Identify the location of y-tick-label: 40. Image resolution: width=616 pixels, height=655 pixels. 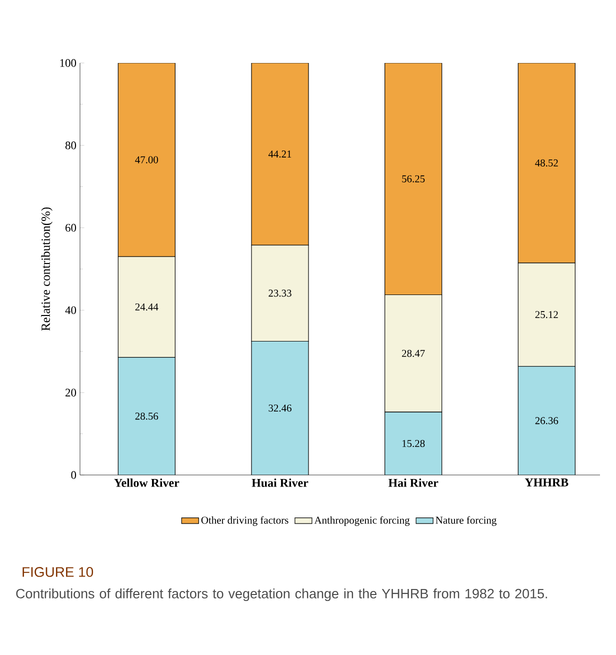
(70, 310).